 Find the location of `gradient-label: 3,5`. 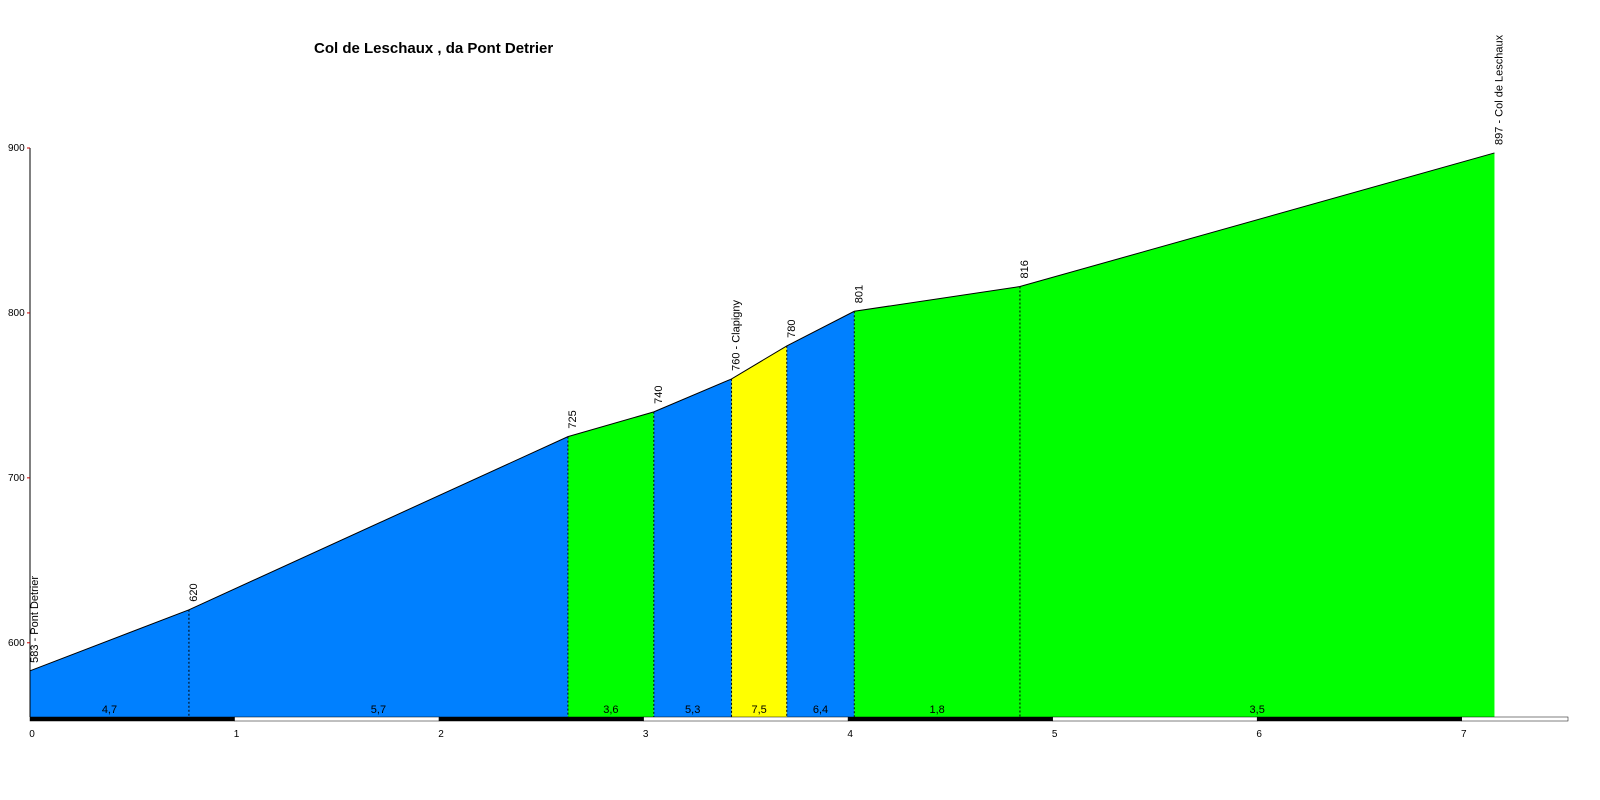

gradient-label: 3,5 is located at coordinates (1257, 710).